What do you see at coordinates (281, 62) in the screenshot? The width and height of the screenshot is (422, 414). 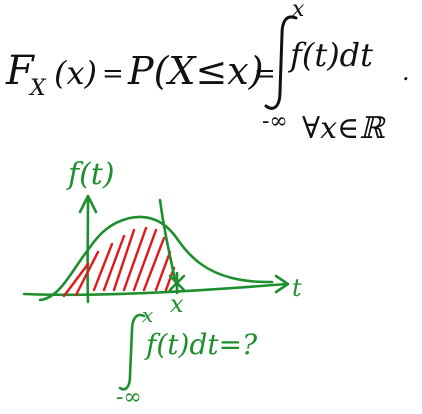 I see `integral-sign` at bounding box center [281, 62].